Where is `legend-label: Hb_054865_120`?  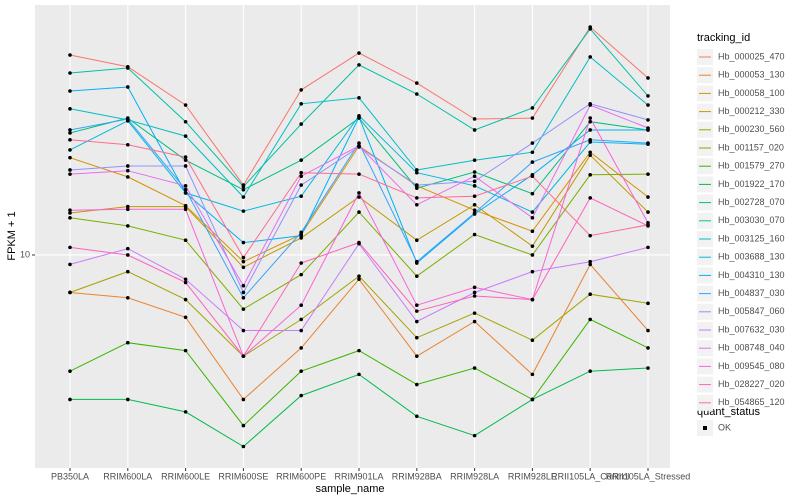 legend-label: Hb_054865_120 is located at coordinates (751, 402).